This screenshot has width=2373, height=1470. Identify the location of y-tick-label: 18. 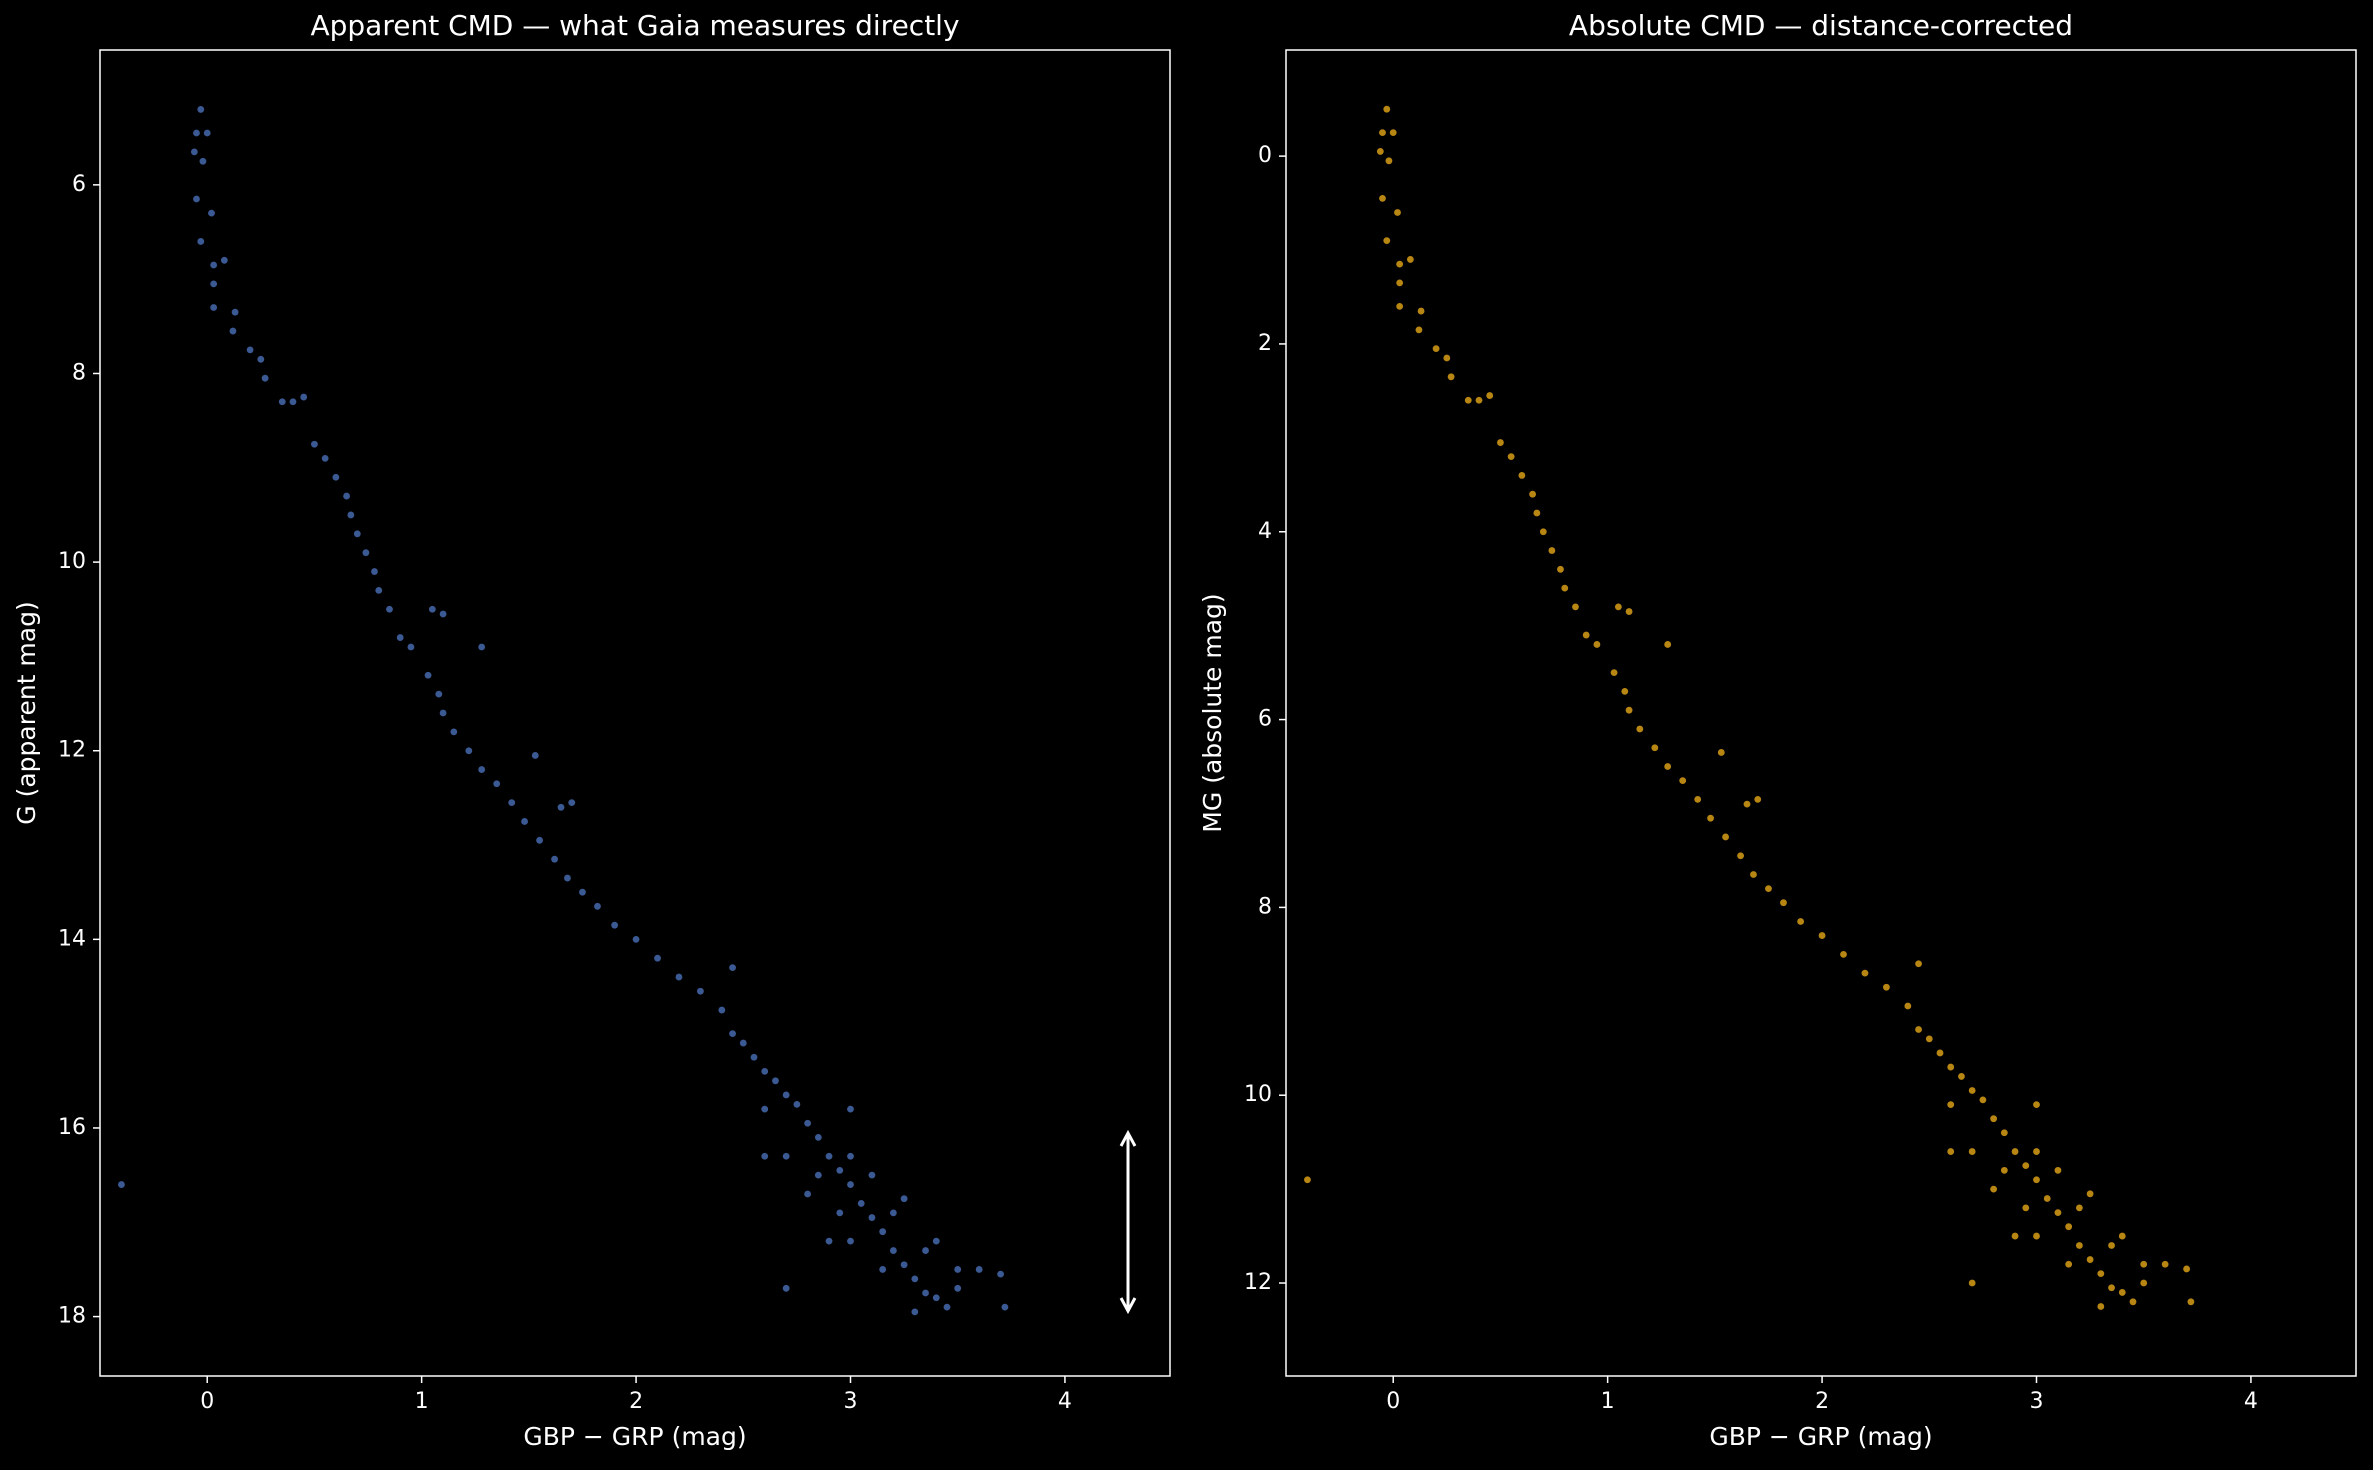
(72, 1316).